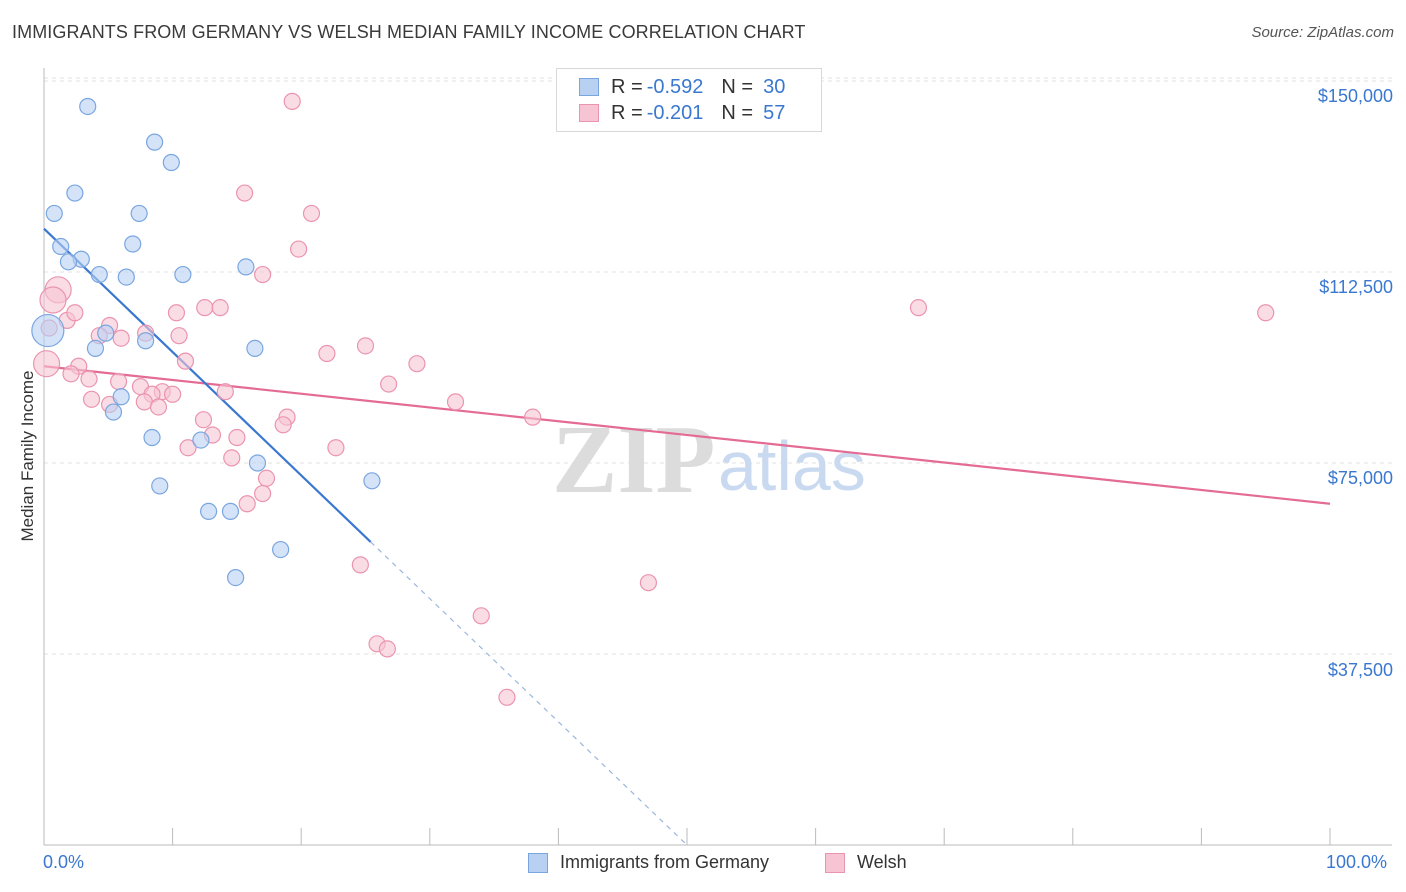 This screenshot has height=892, width=1406. Describe the element at coordinates (648, 862) in the screenshot. I see `bottom-legend-germany: Immigrants from Germany` at that location.